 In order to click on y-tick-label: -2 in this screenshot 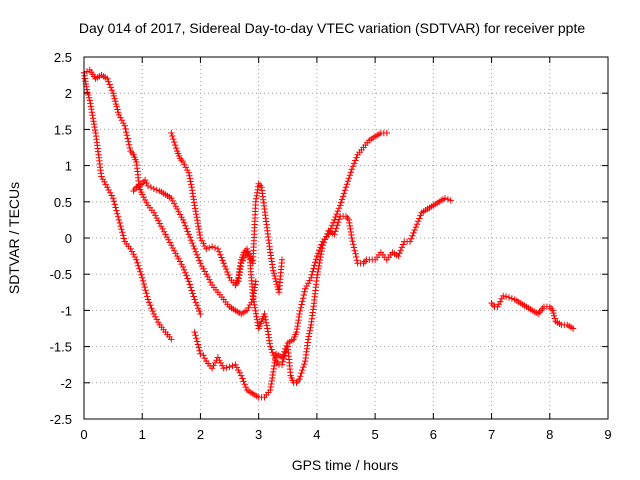, I will do `click(66, 383)`.